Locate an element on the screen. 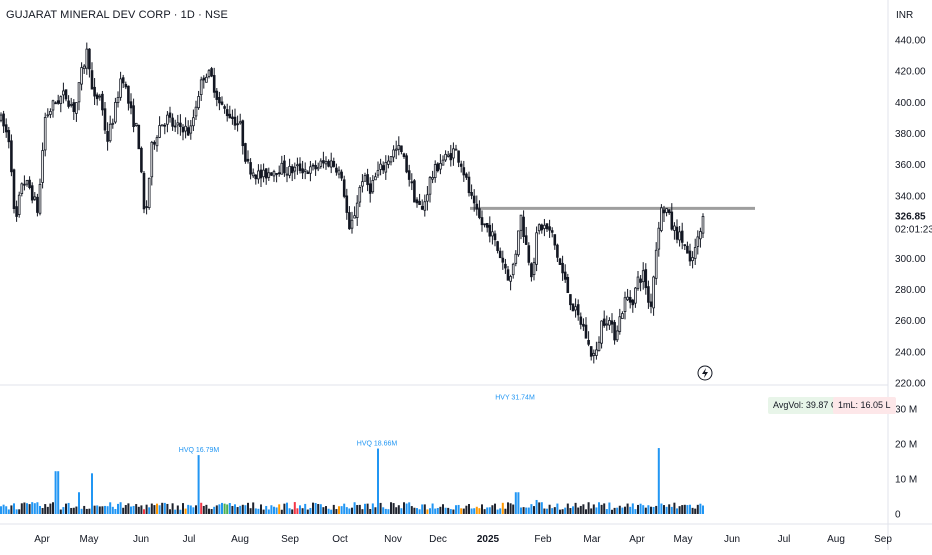 The height and width of the screenshot is (555, 932). price-tick-label: 420.00 is located at coordinates (910, 72).